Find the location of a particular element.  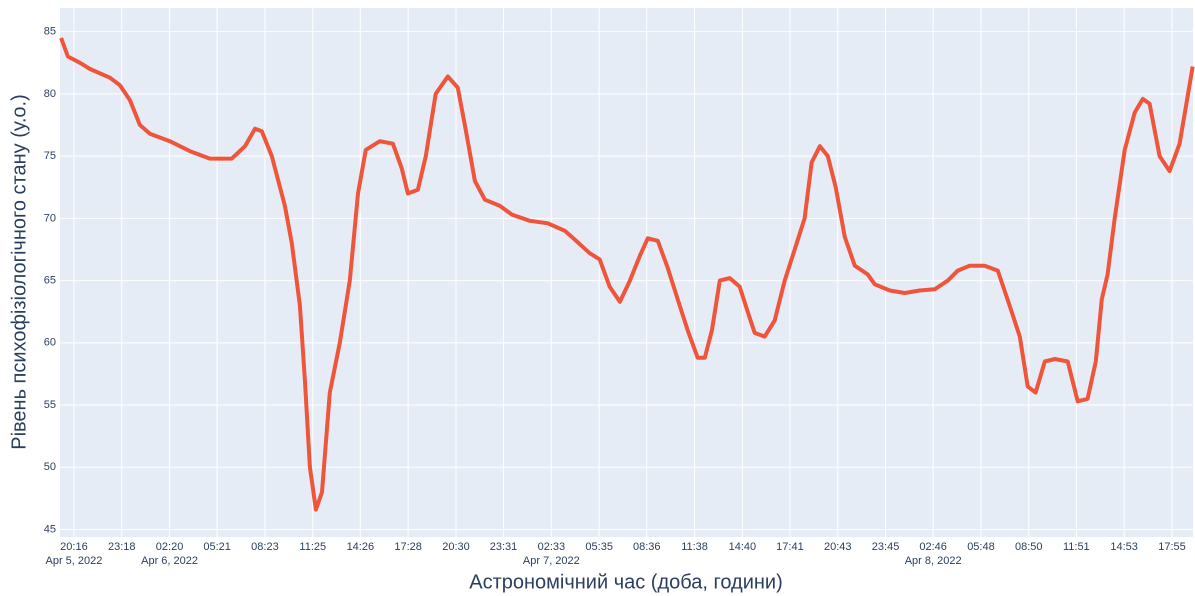

x-tick-label: 17:41 is located at coordinates (790, 547).